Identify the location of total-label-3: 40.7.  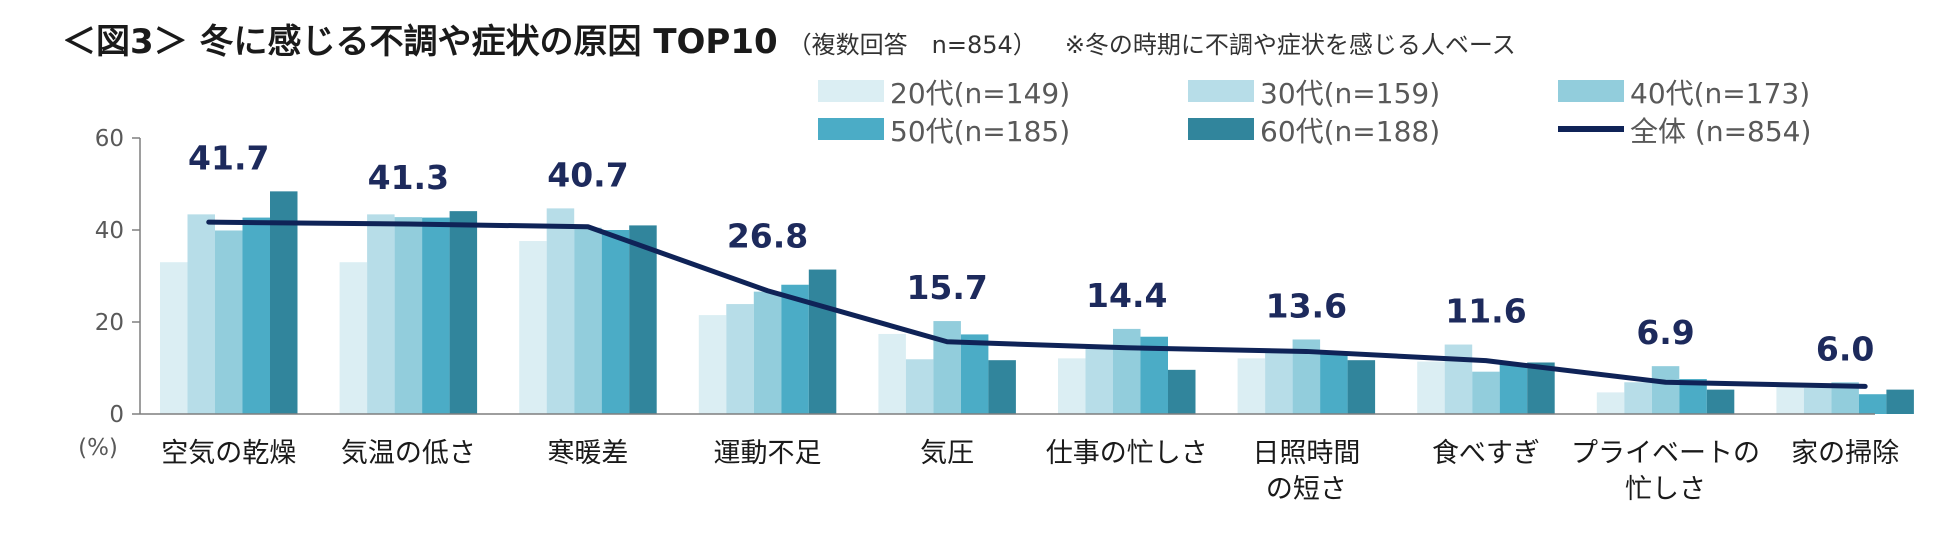
(587, 174).